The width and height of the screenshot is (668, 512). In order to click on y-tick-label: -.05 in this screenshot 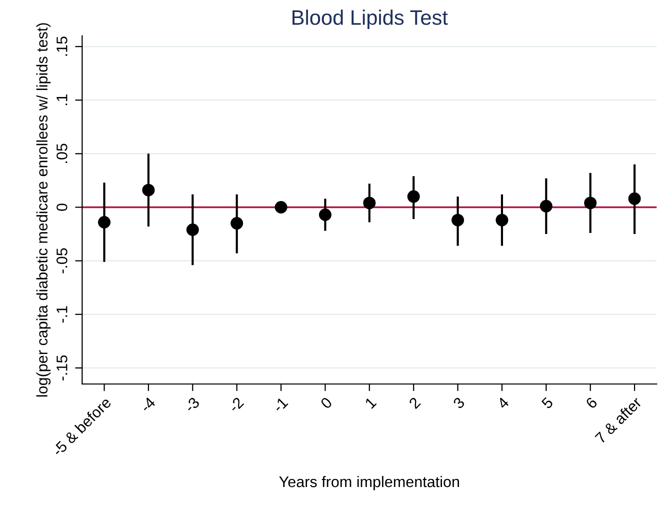, I will do `click(62, 261)`.